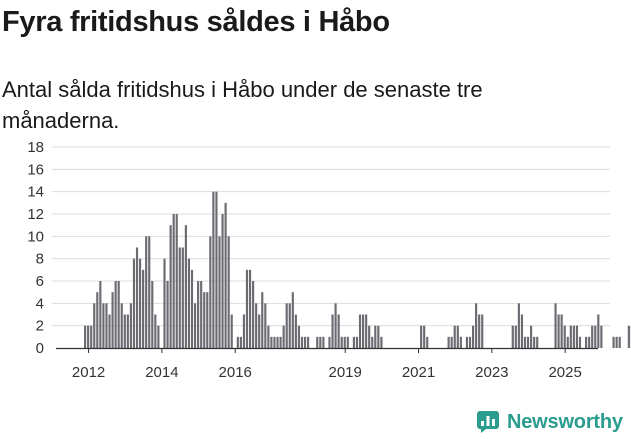  Describe the element at coordinates (35, 147) in the screenshot. I see `y-tick-label: 18` at that location.